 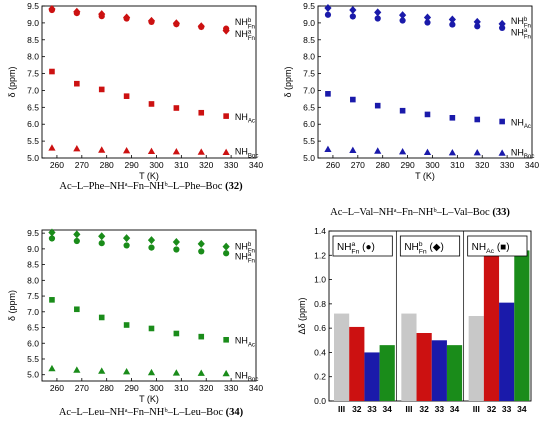 What do you see at coordinates (33, 280) in the screenshot?
I see `y-tick-label: 8.0` at bounding box center [33, 280].